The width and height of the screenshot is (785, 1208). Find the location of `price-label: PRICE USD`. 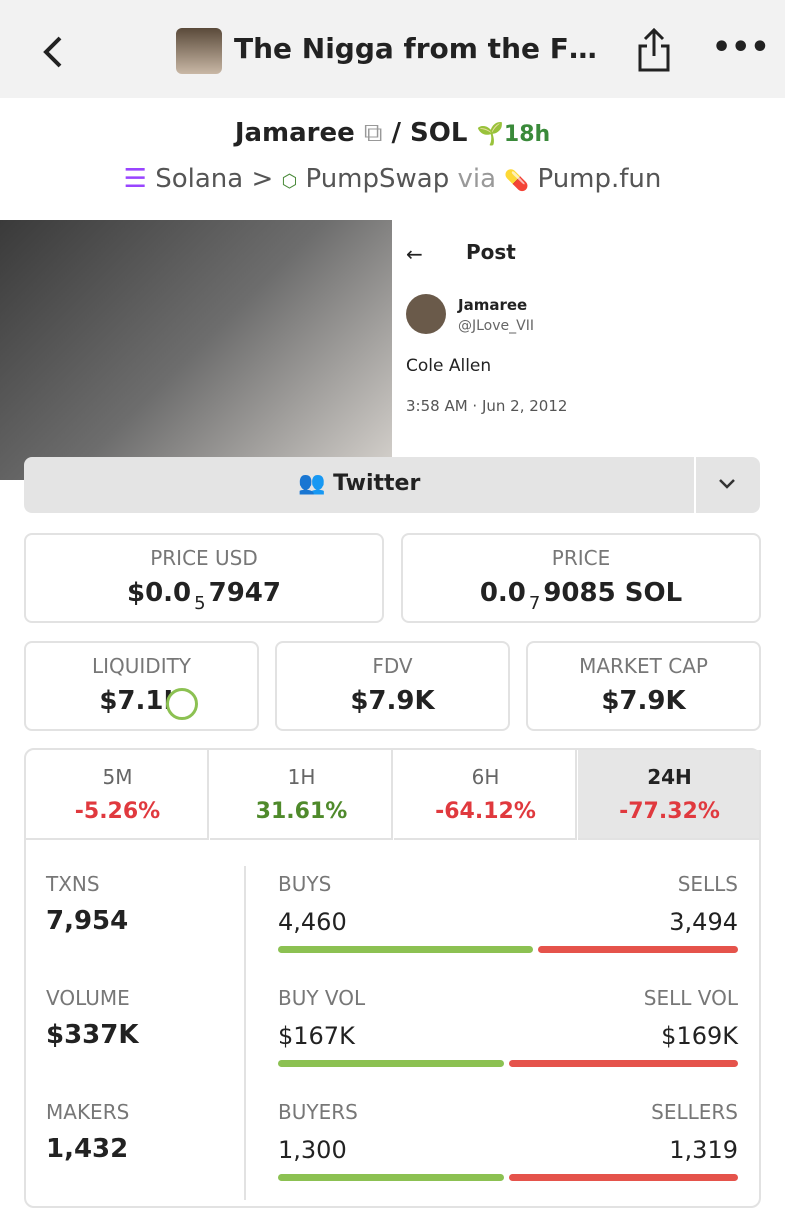

price-label: PRICE USD is located at coordinates (204, 558).